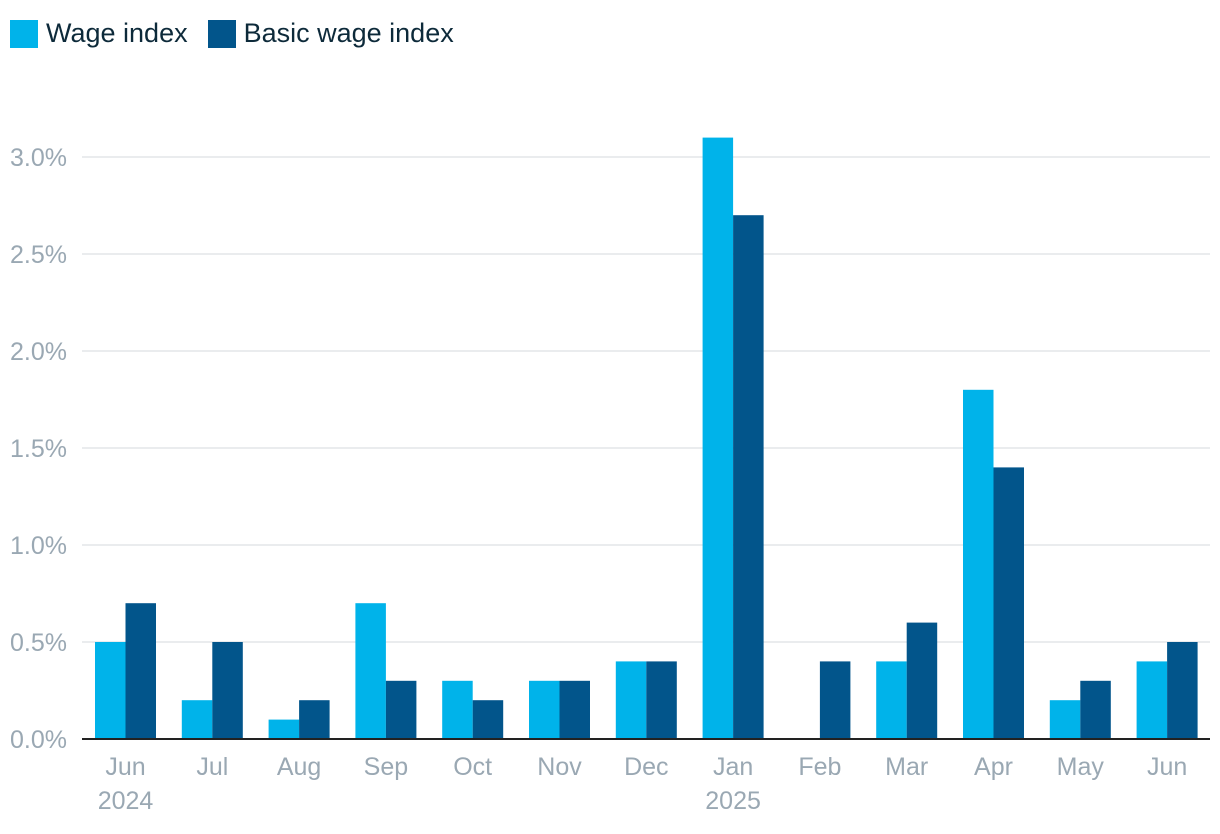 Image resolution: width=1220 pixels, height=834 pixels. Describe the element at coordinates (1081, 767) in the screenshot. I see `x-tick-label: May` at that location.